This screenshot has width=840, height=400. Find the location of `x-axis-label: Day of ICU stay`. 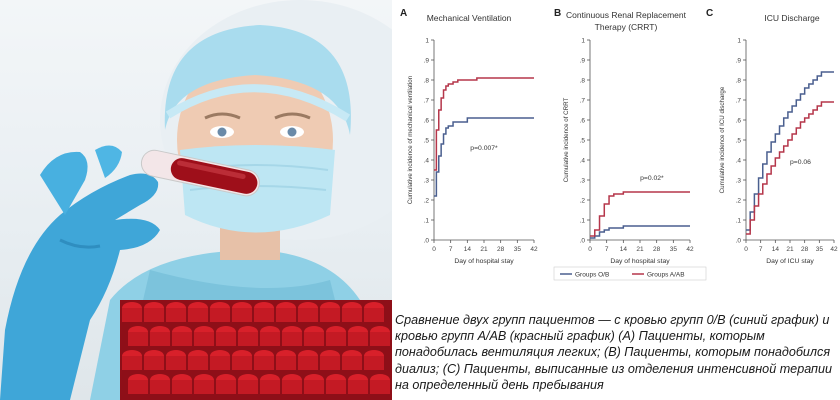

x-axis-label: Day of ICU stay is located at coordinates (790, 261).